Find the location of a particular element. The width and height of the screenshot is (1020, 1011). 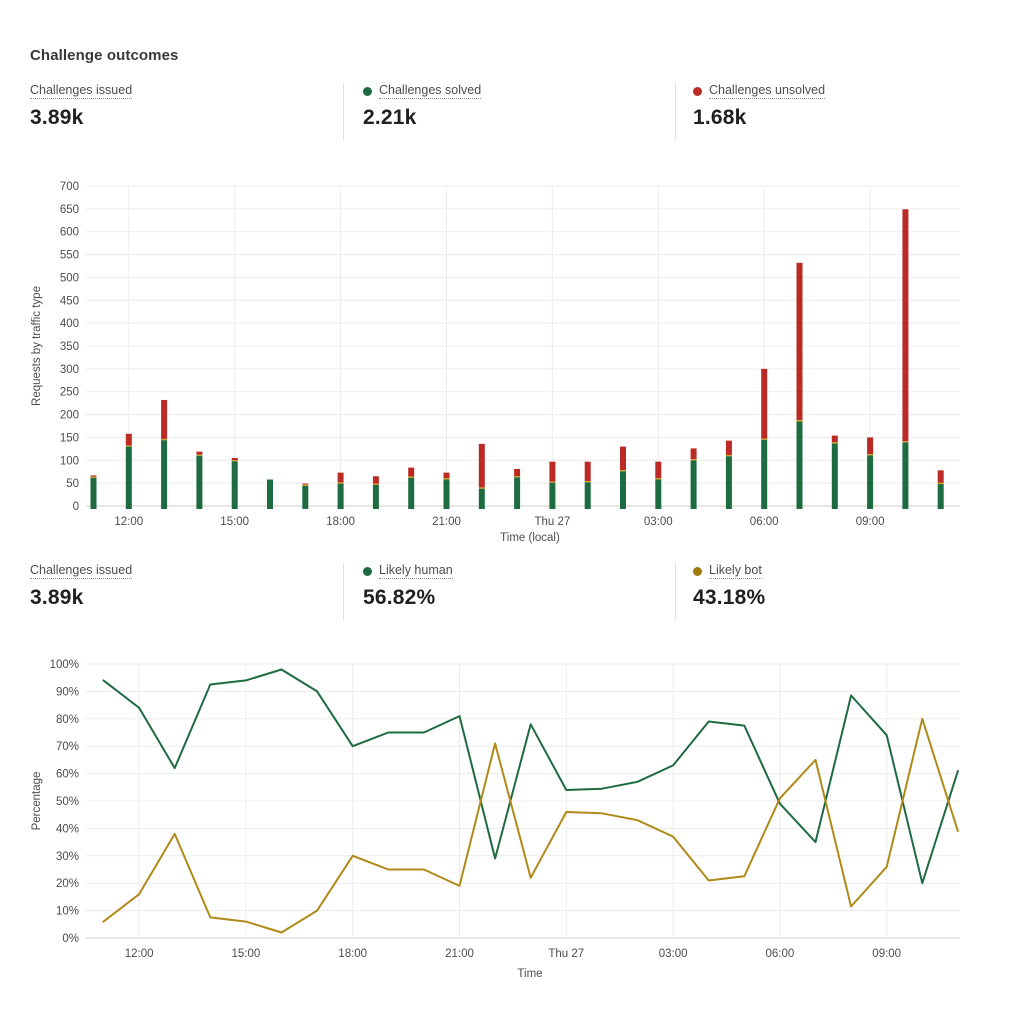

solved-bars is located at coordinates (517, 465).